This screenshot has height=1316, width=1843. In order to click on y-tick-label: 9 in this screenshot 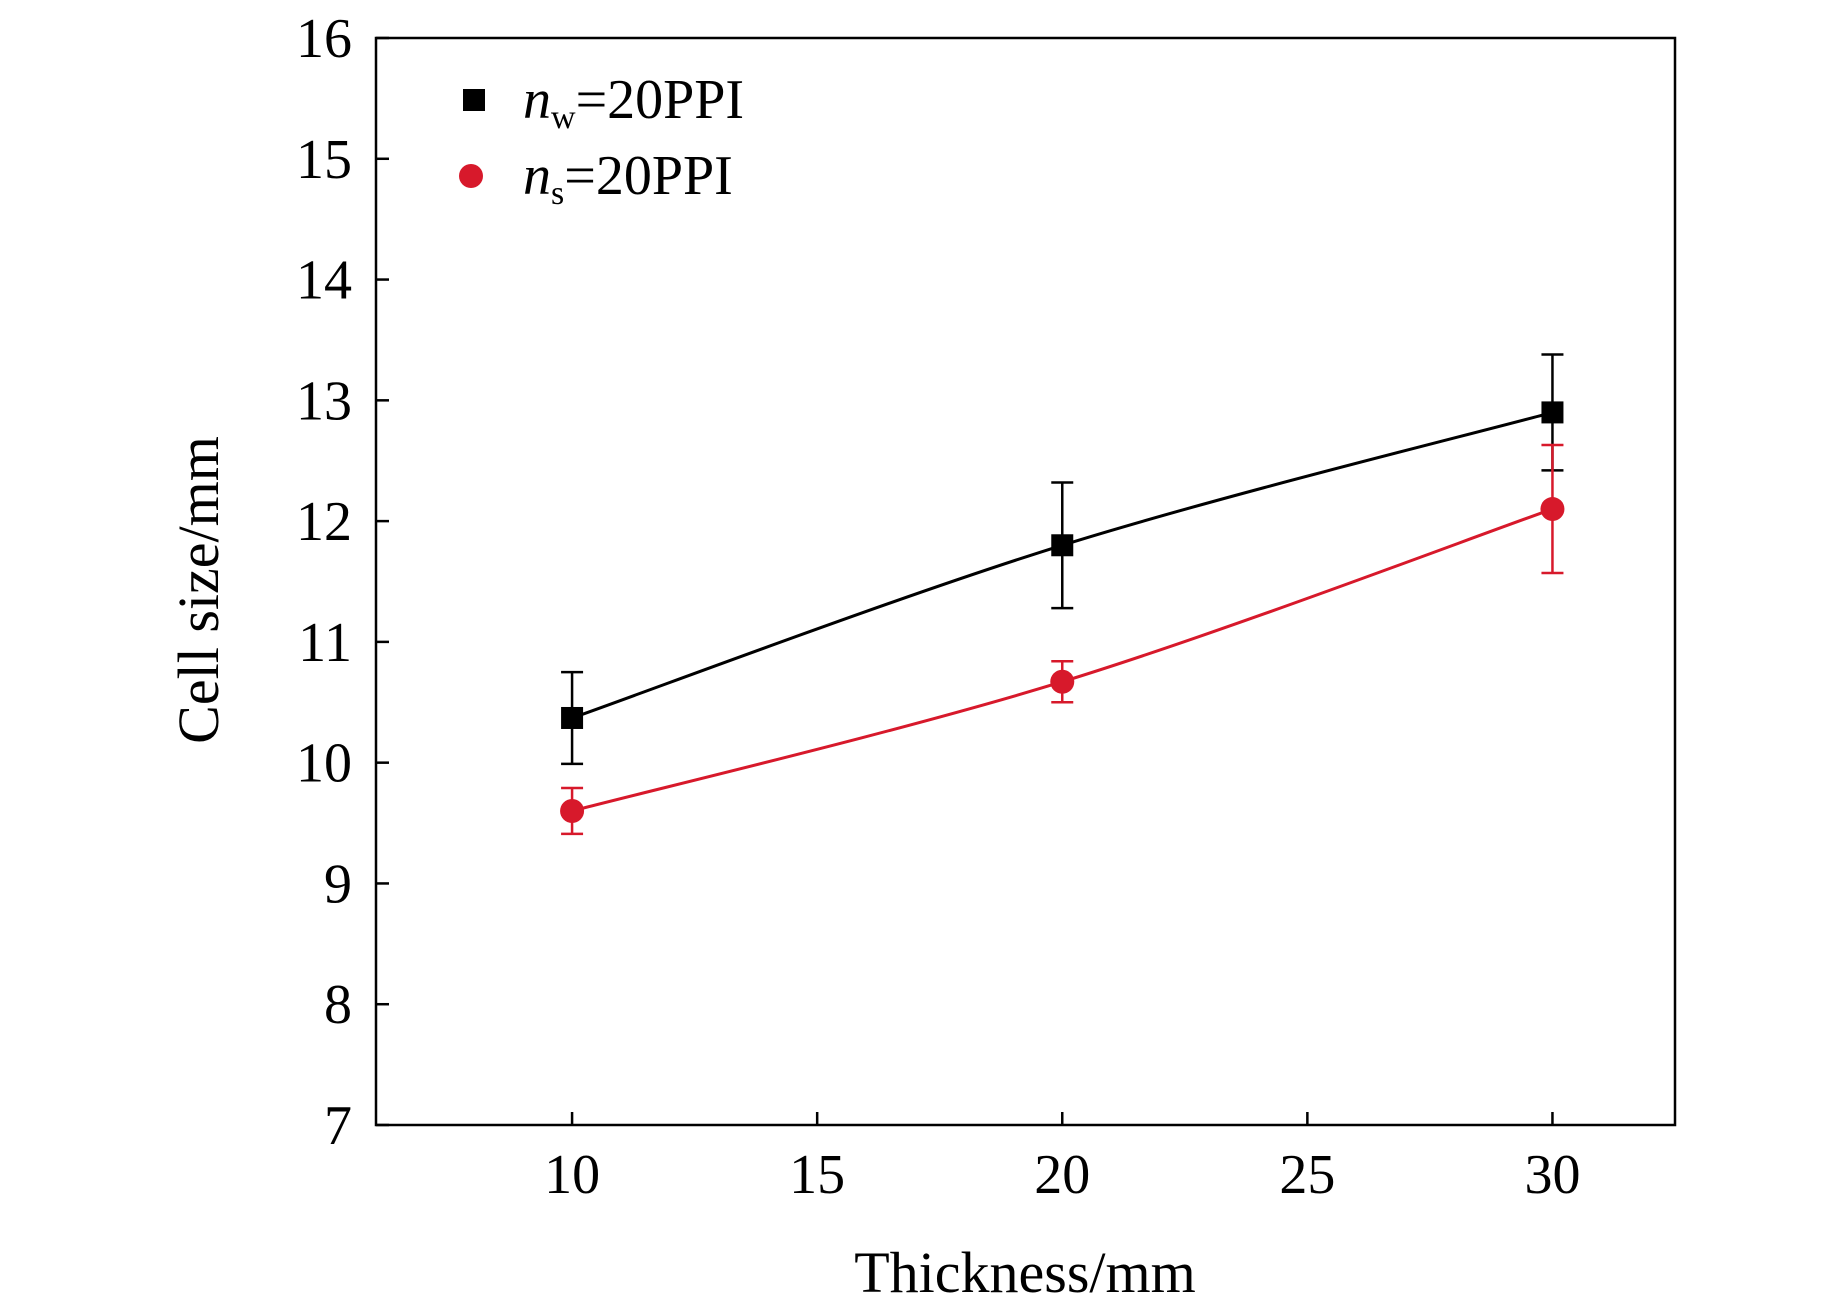, I will do `click(338, 884)`.